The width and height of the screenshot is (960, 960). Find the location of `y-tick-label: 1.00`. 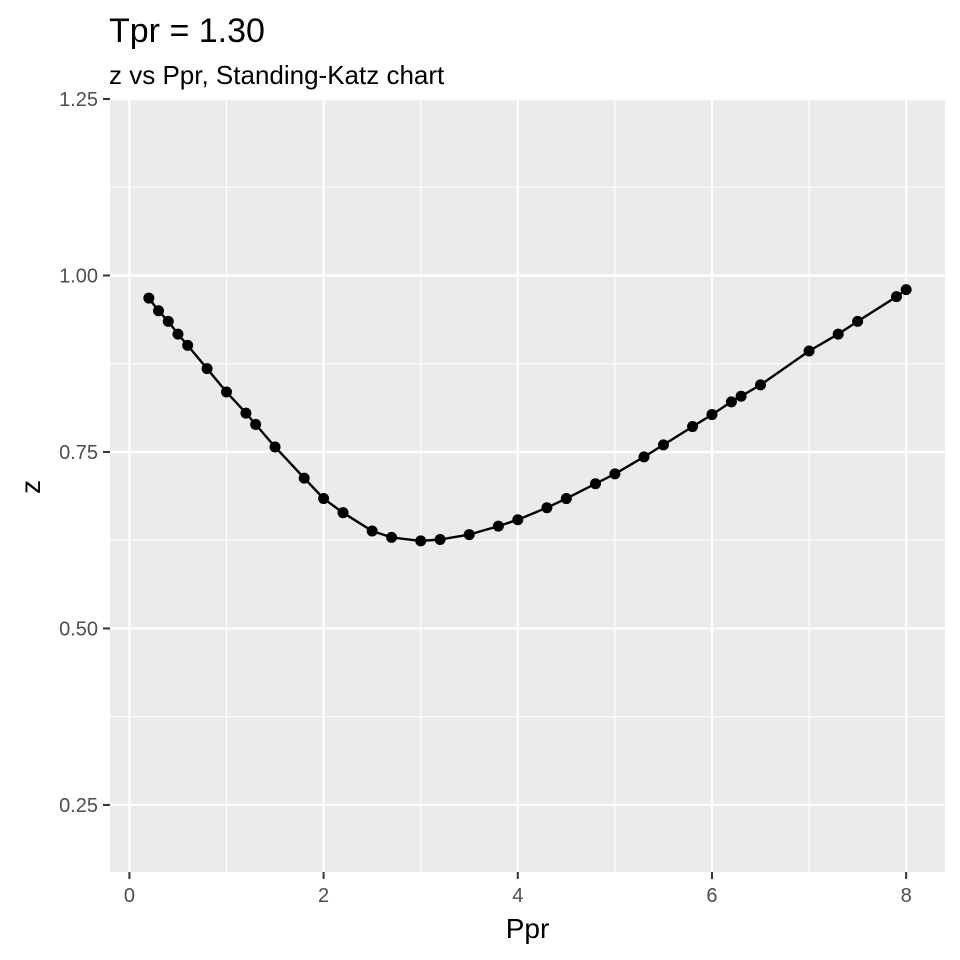

y-tick-label: 1.00 is located at coordinates (78, 276).